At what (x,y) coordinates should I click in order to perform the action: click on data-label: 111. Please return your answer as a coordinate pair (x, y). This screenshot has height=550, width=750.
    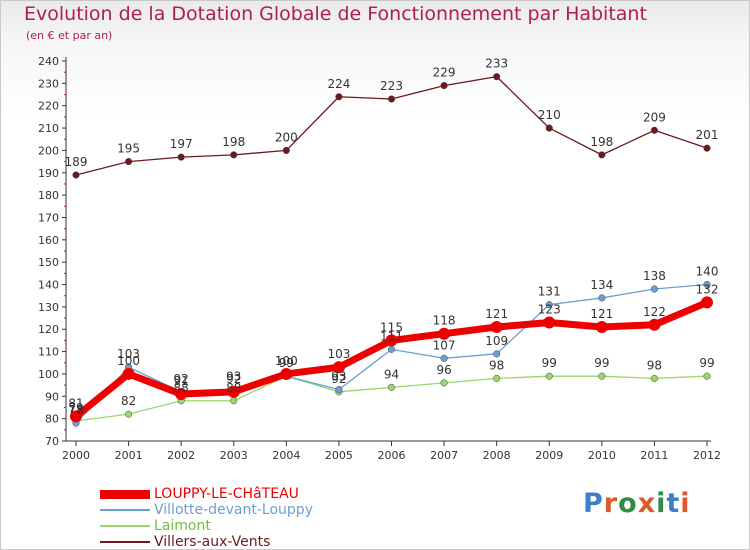
    Looking at the image, I should click on (391, 336).